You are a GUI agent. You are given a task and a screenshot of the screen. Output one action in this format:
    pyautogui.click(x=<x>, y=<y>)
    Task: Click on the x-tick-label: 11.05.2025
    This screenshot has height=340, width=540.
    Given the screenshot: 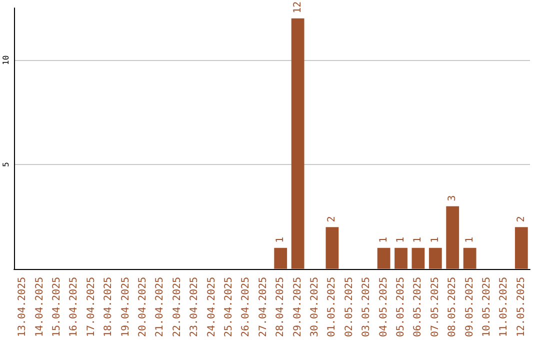 What is the action you would take?
    pyautogui.click(x=504, y=307)
    